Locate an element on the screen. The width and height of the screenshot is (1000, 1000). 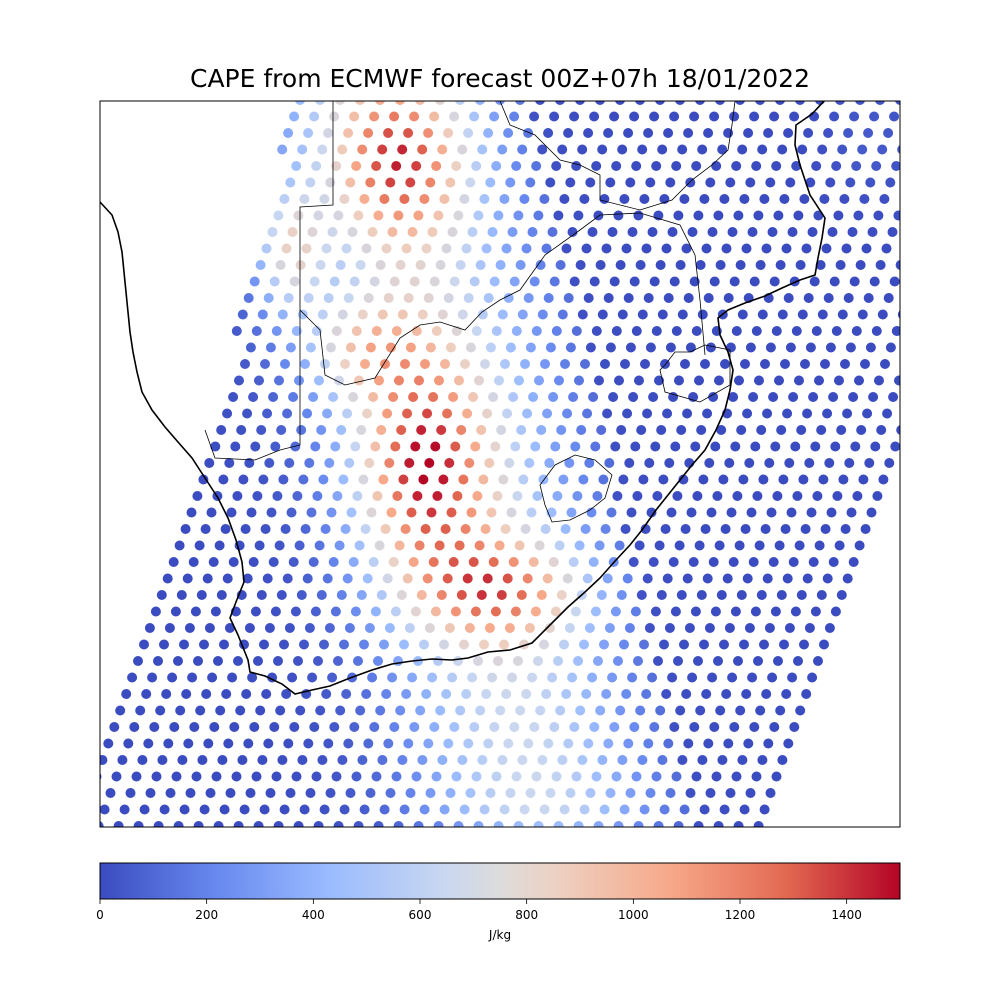
colorbar-tick-label: 0 is located at coordinates (100, 915).